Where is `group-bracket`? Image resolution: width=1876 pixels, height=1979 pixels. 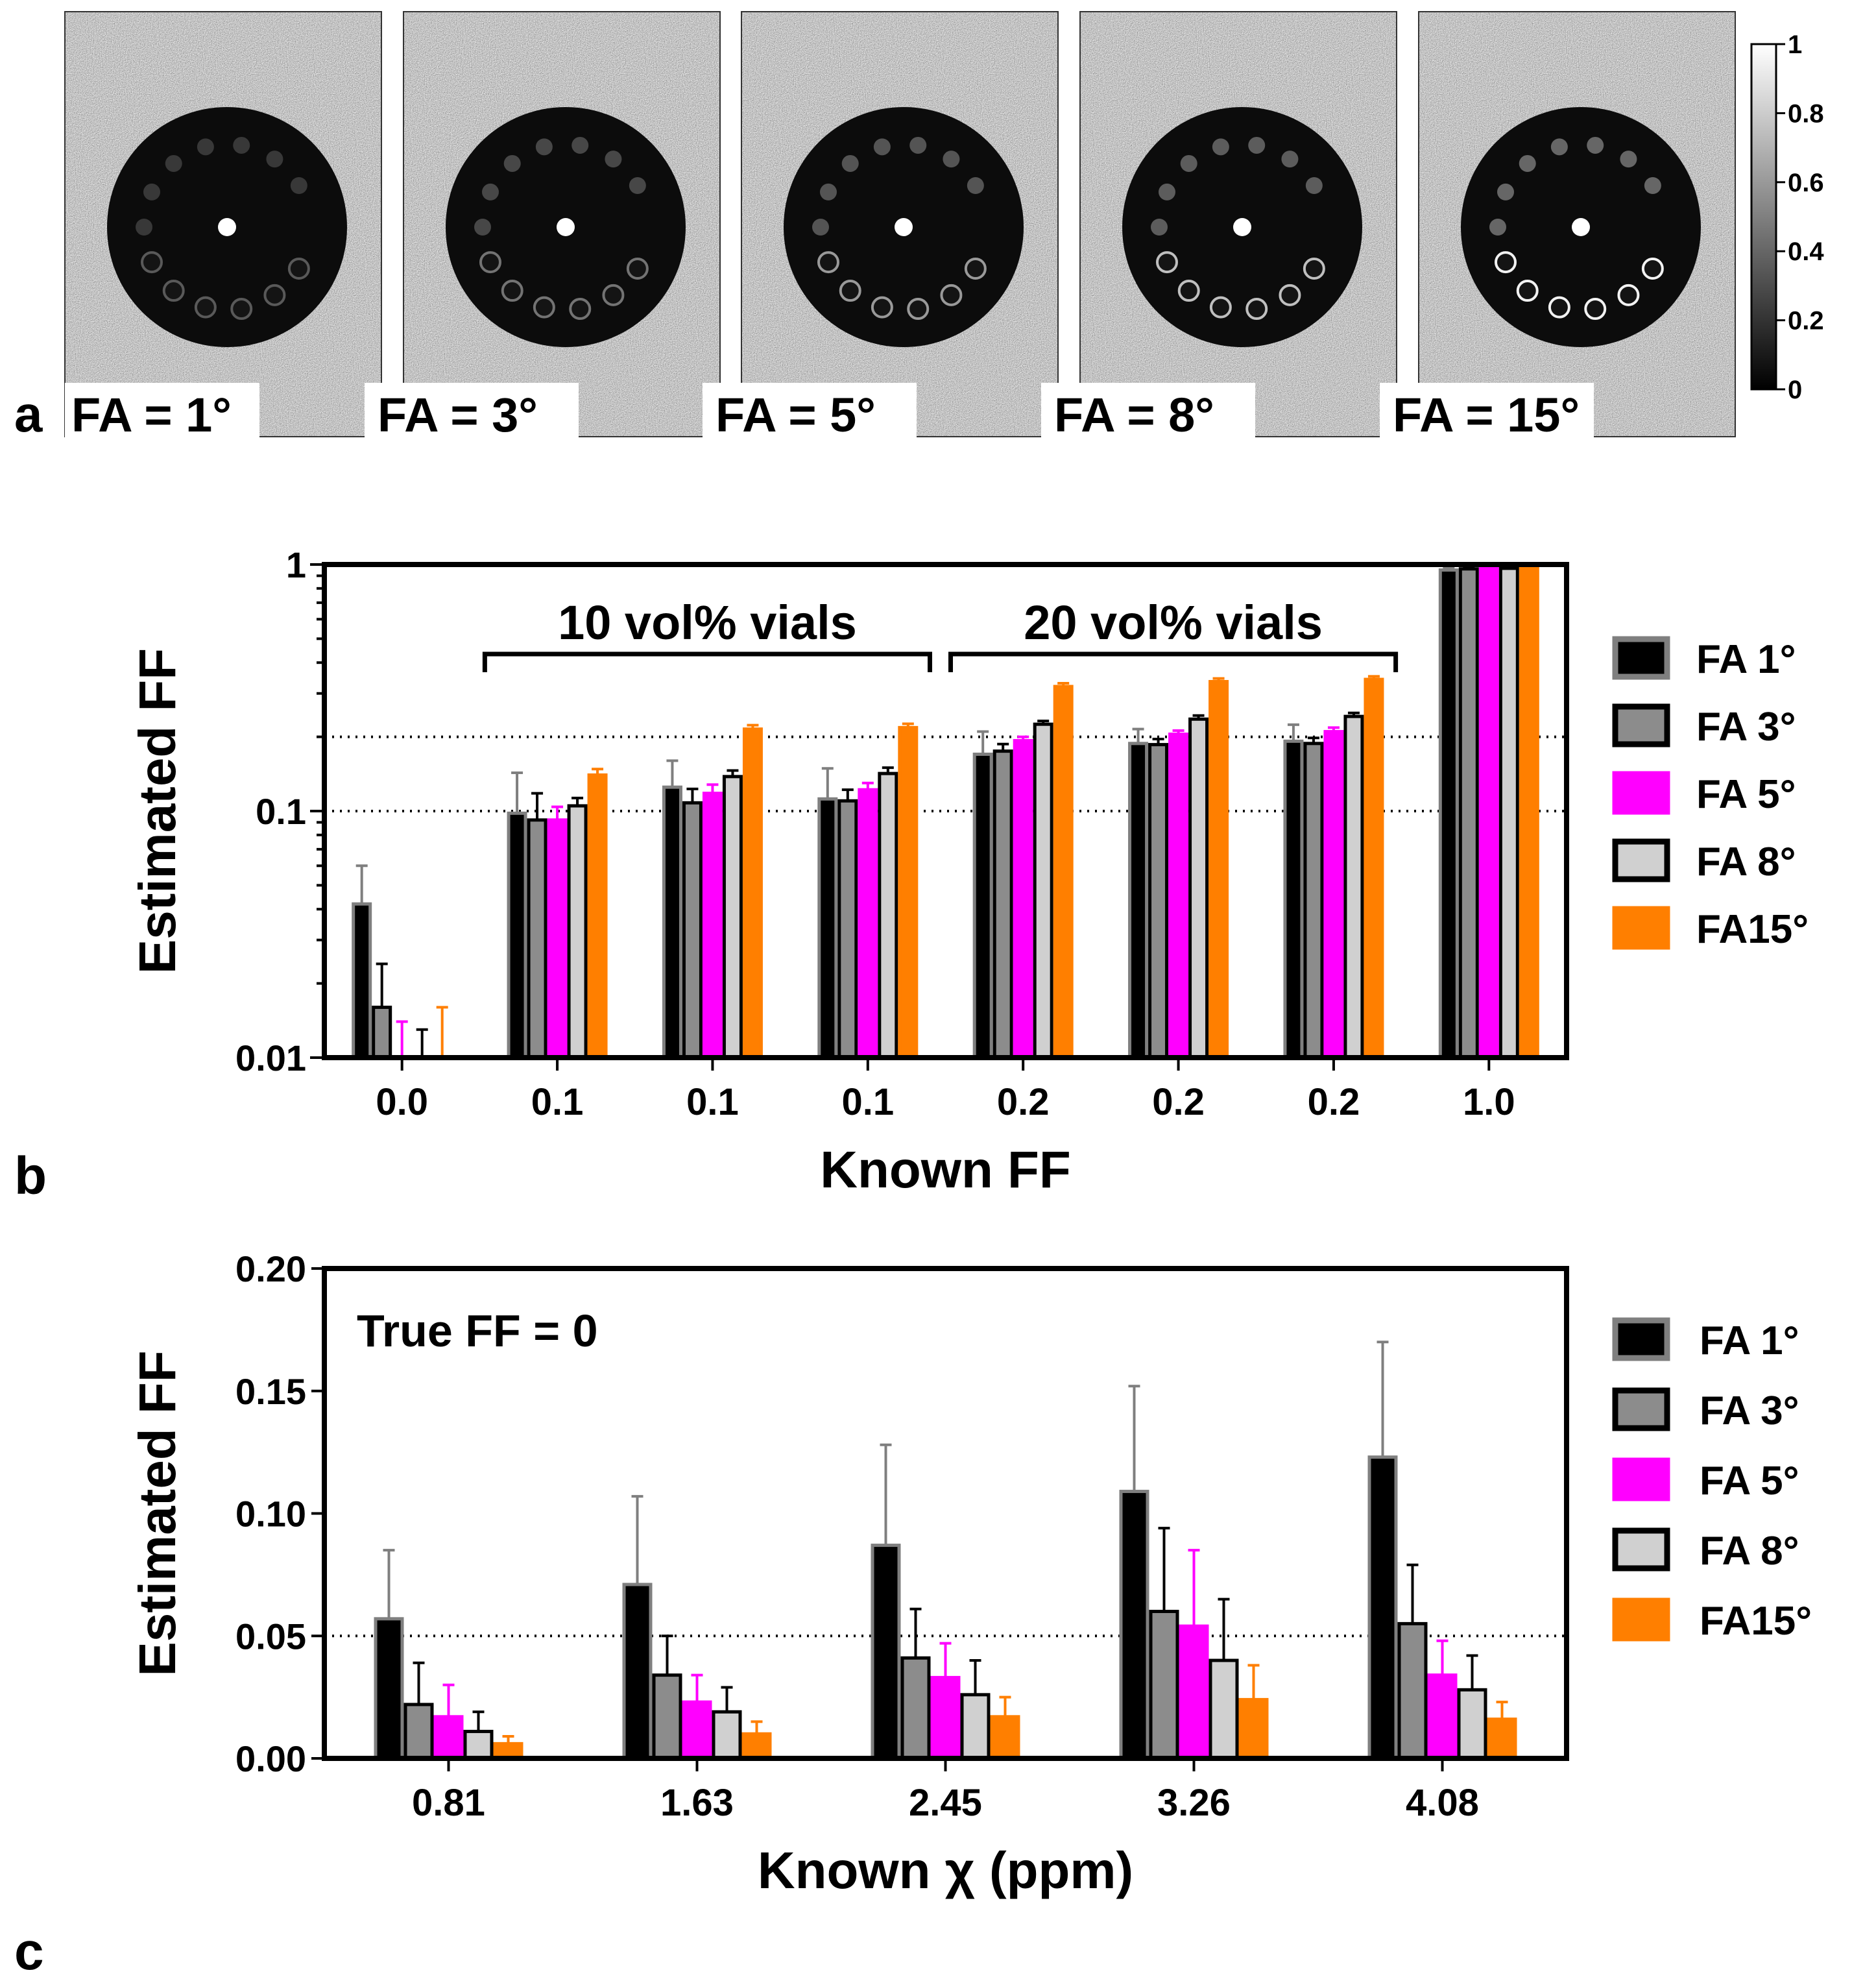 group-bracket is located at coordinates (1173, 661).